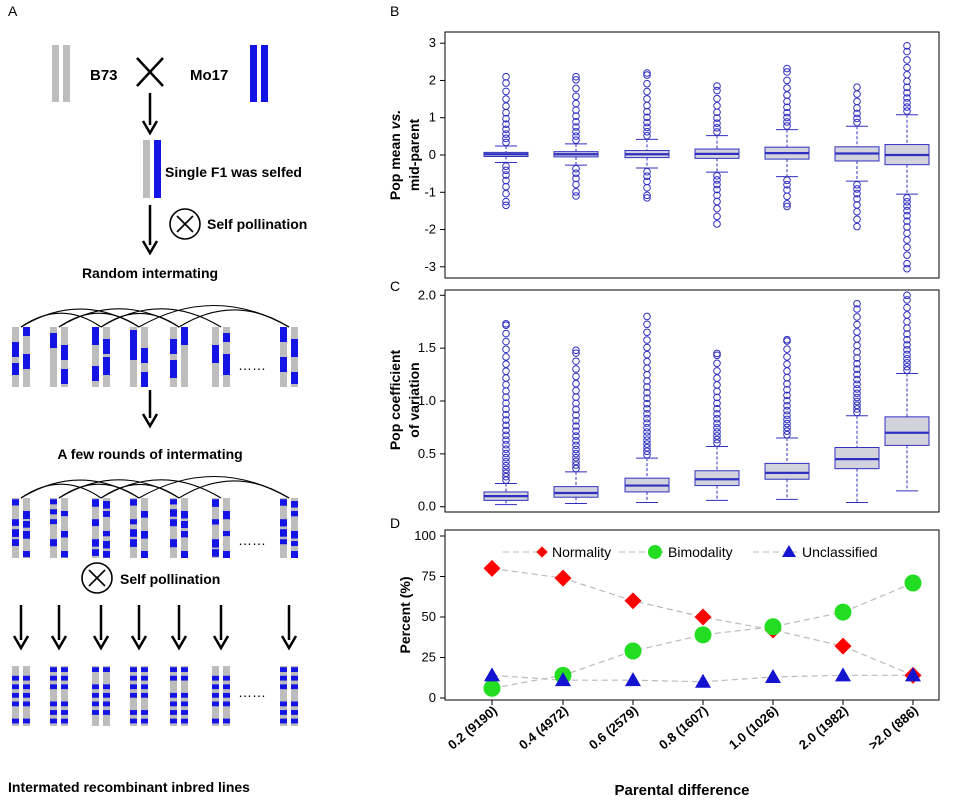 The height and width of the screenshot is (800, 953). Describe the element at coordinates (681, 790) in the screenshot. I see `panel-d-xlabel: Parental difference` at that location.